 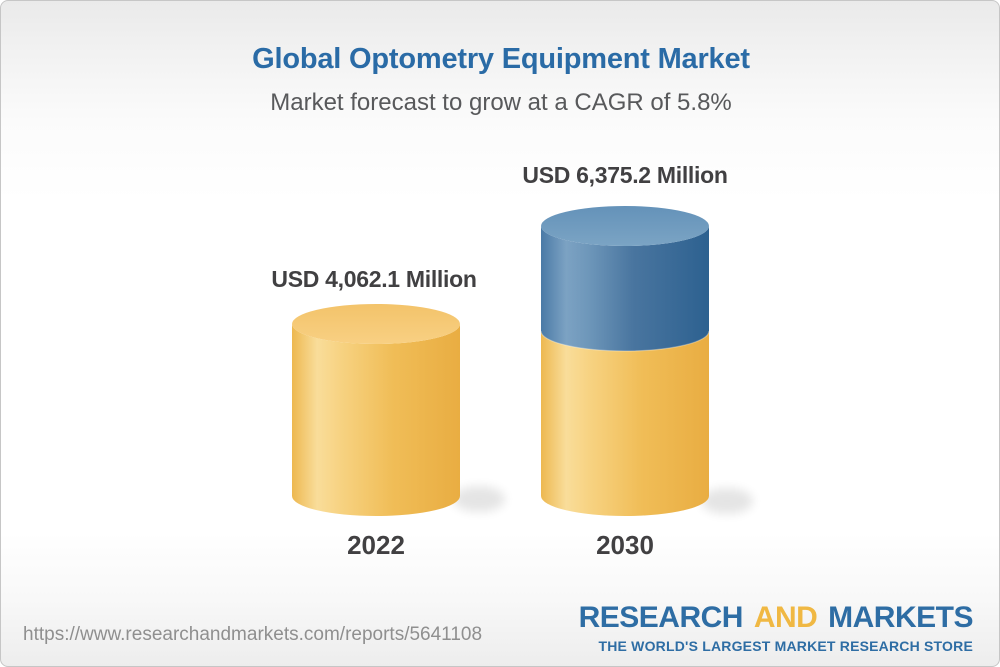 I want to click on bar-2030-growth-segment, so click(x=625, y=288).